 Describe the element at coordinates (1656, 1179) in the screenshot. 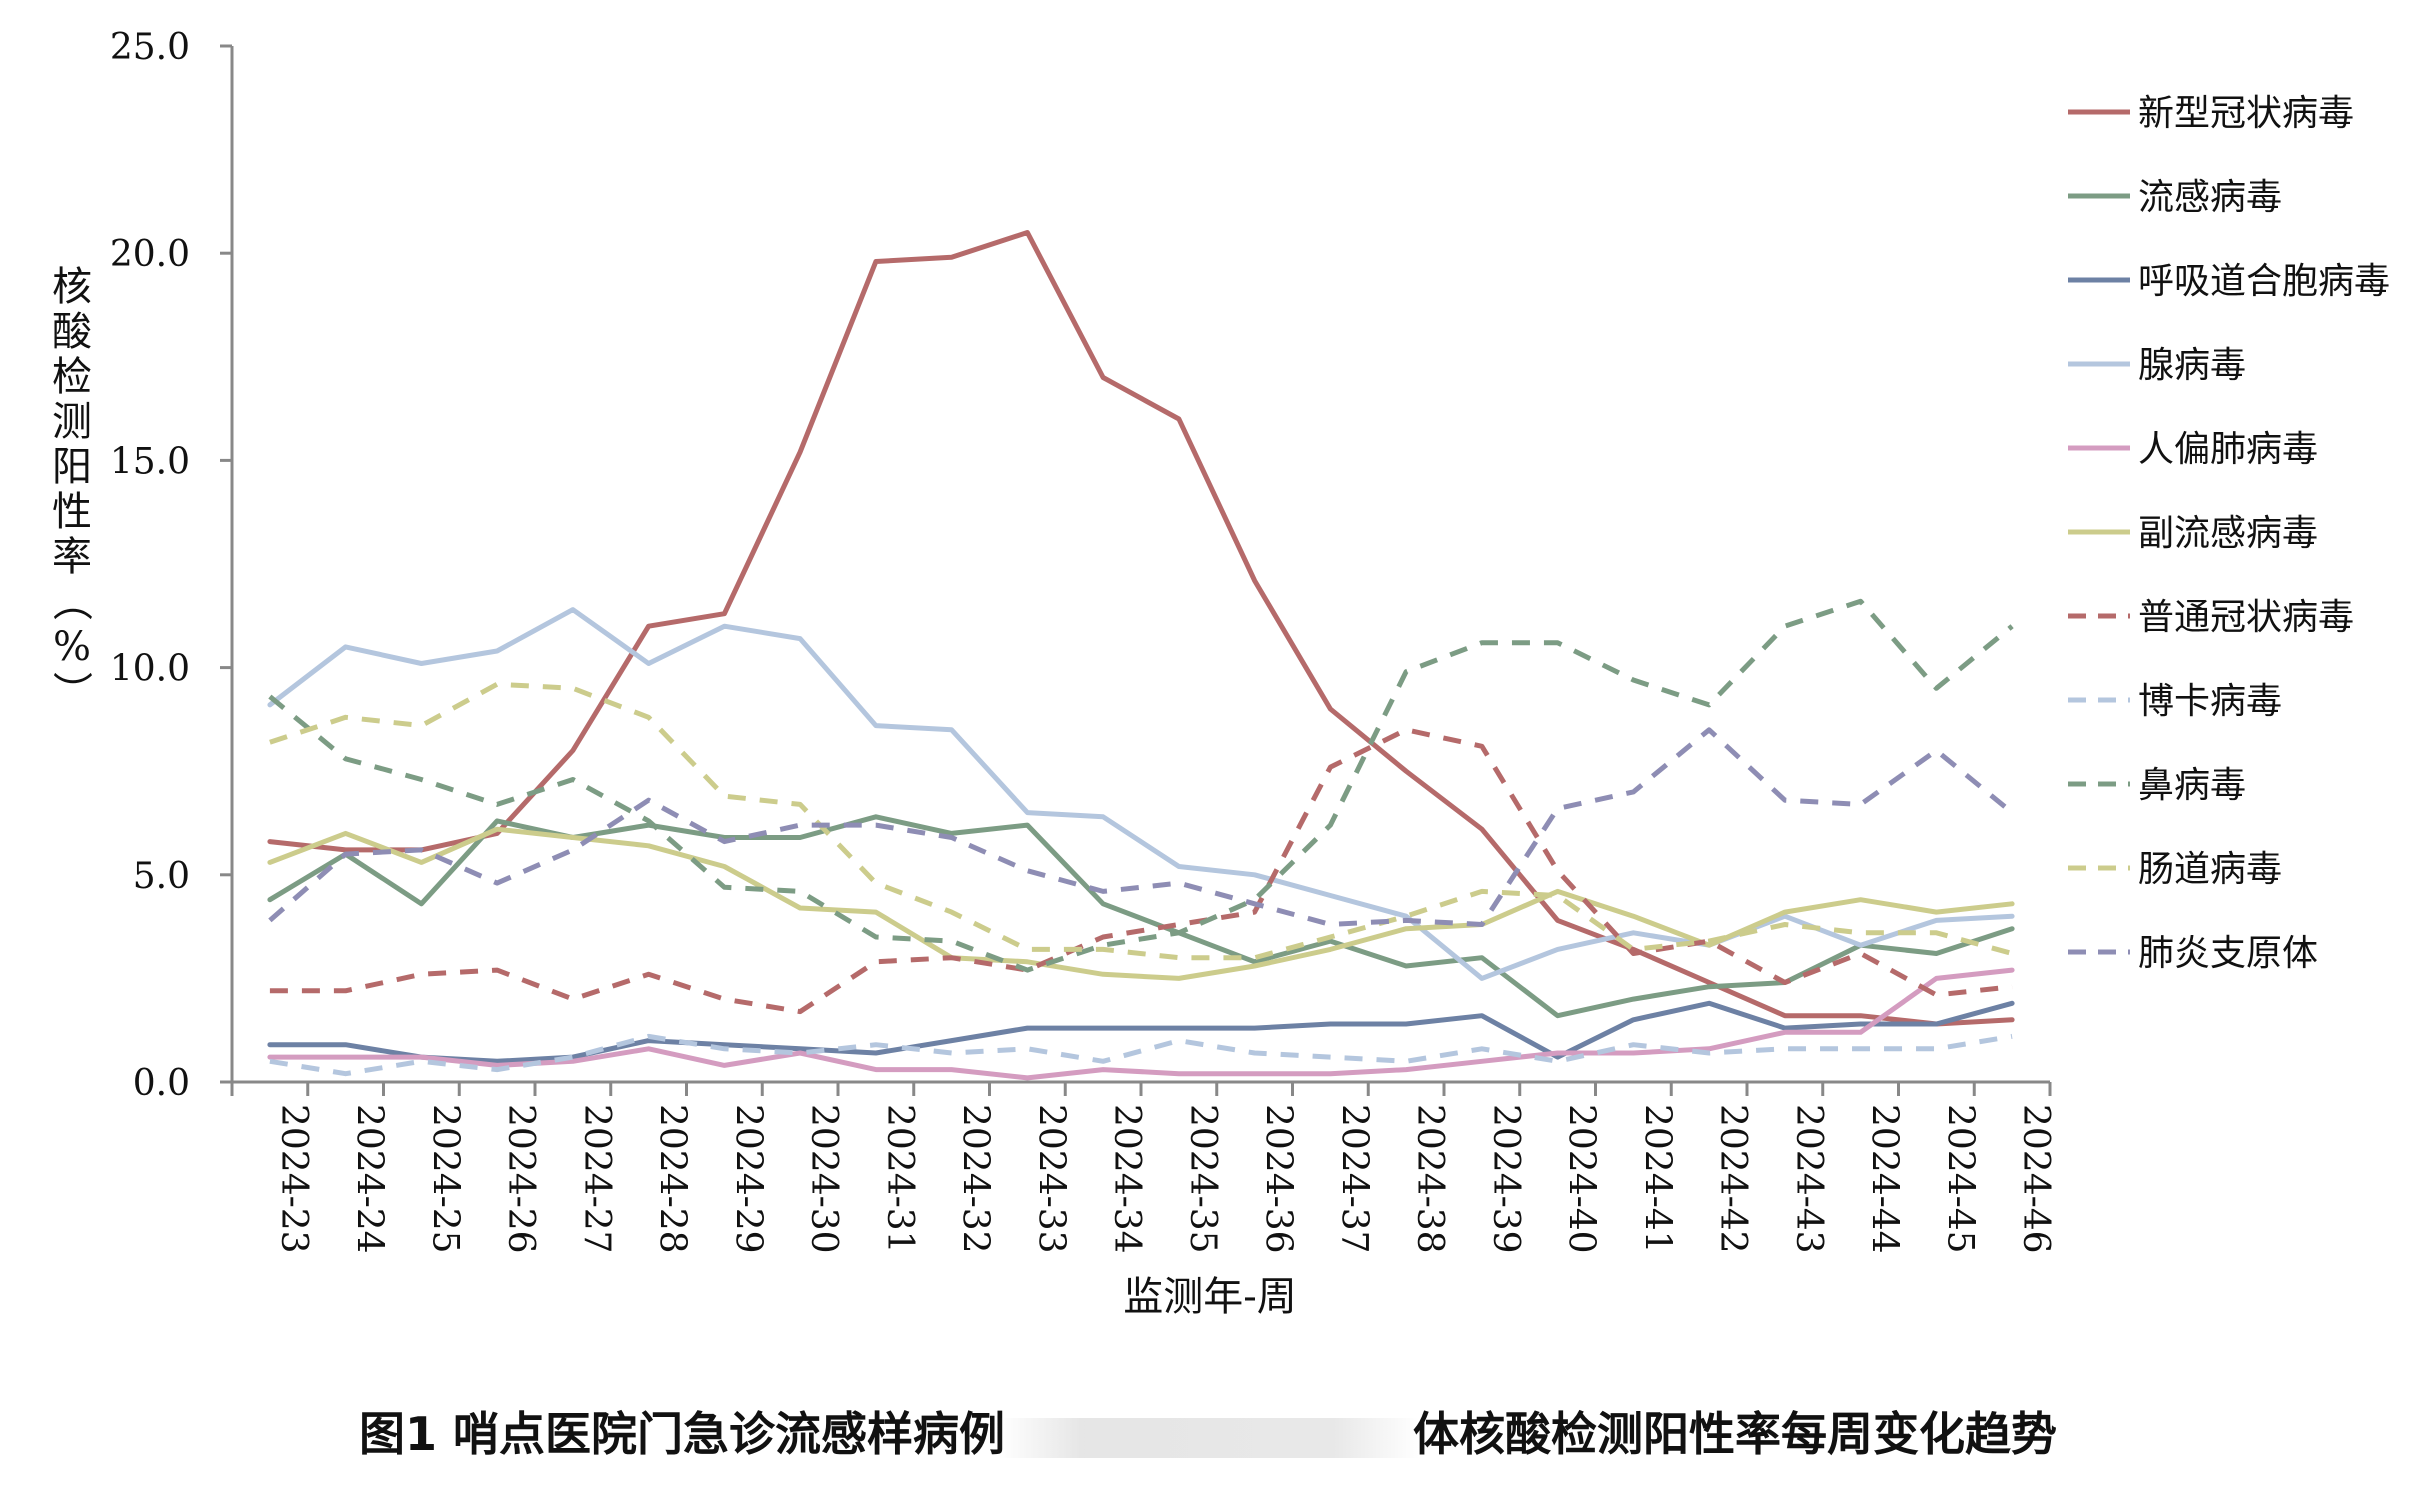

I see `x-tick-label: 2024-41` at that location.